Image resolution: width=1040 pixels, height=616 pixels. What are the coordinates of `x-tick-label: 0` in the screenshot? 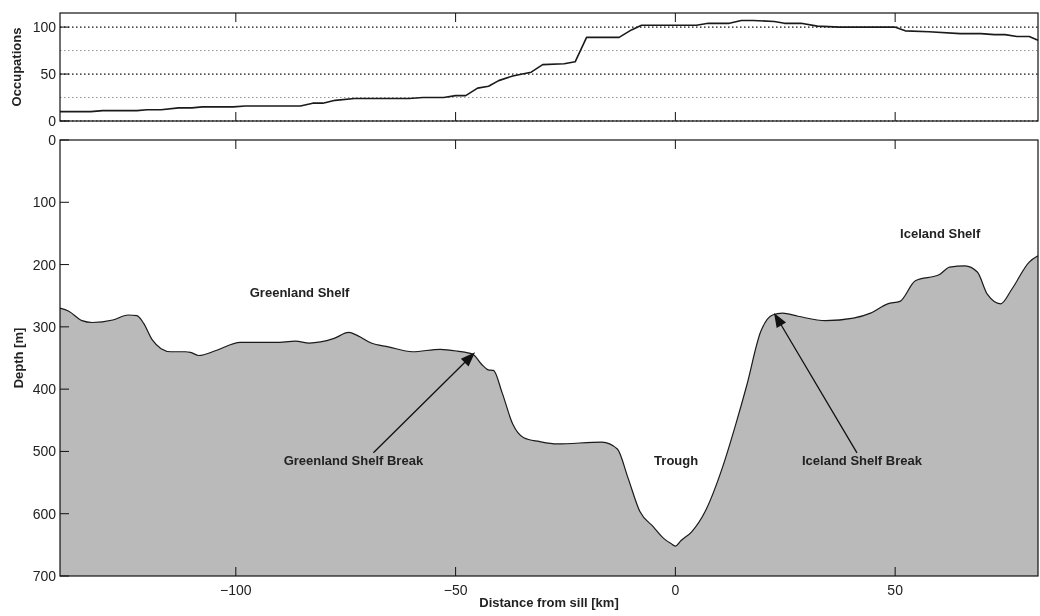 It's located at (675, 590).